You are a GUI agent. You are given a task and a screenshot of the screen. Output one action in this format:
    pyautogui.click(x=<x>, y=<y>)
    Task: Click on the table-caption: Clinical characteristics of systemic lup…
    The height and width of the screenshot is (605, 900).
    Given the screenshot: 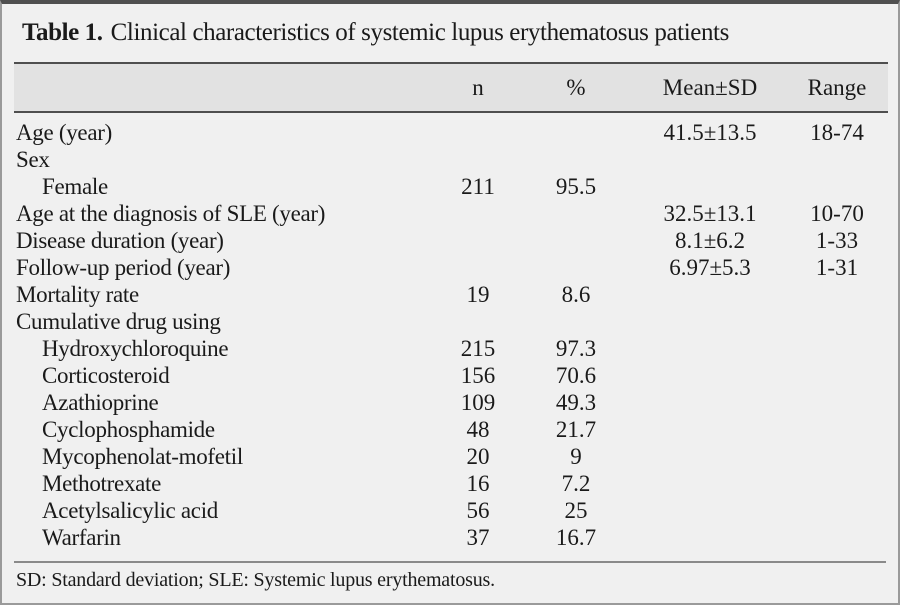 What is the action you would take?
    pyautogui.click(x=420, y=32)
    